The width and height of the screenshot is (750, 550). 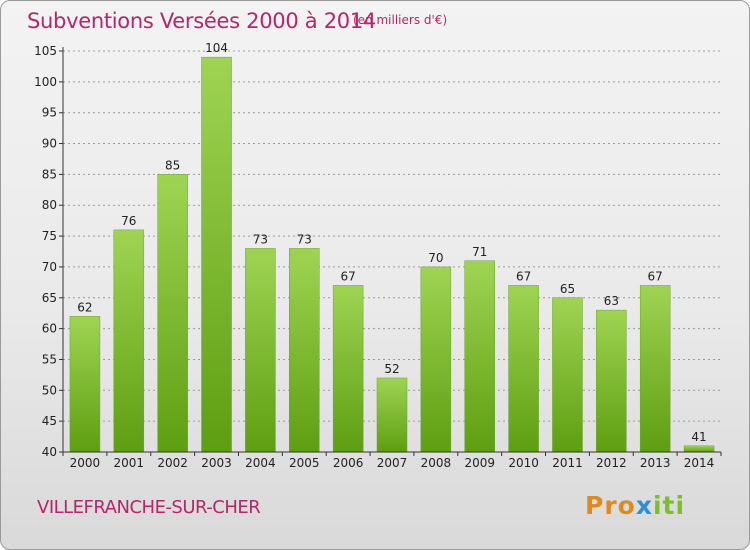 What do you see at coordinates (172, 165) in the screenshot?
I see `data-label: 85` at bounding box center [172, 165].